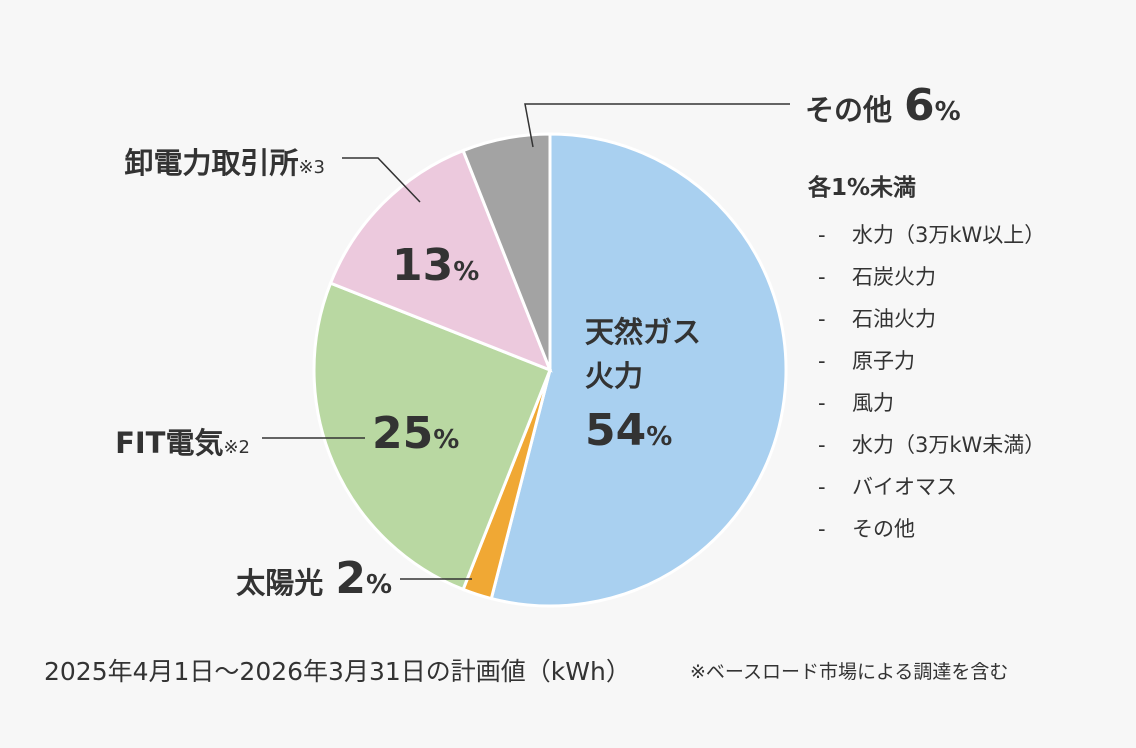  I want to click on note-mark: ※2, so click(236, 447).